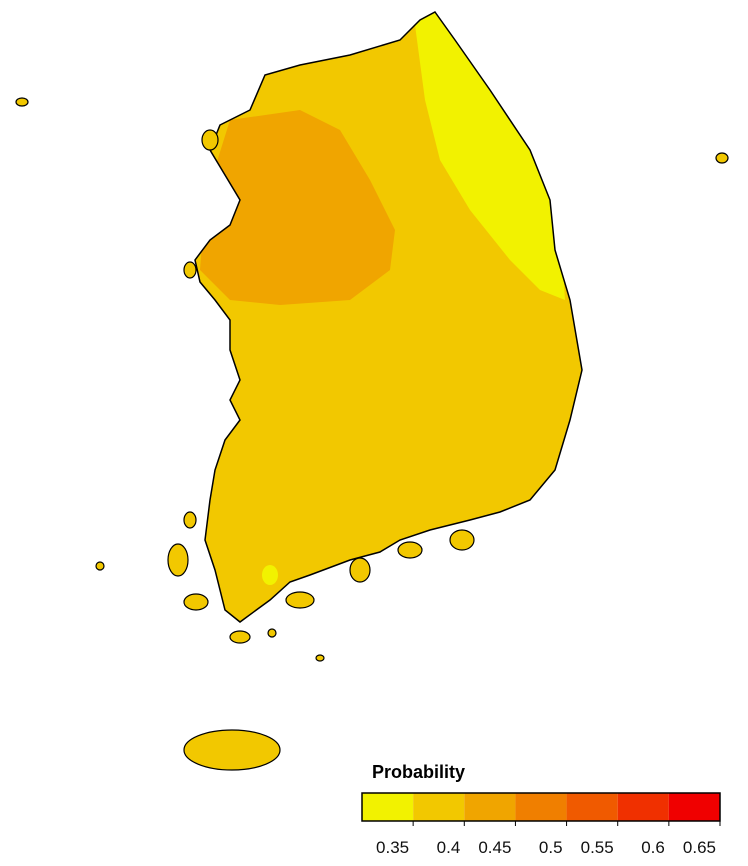  I want to click on legend-tick-label: 0.5, so click(551, 847).